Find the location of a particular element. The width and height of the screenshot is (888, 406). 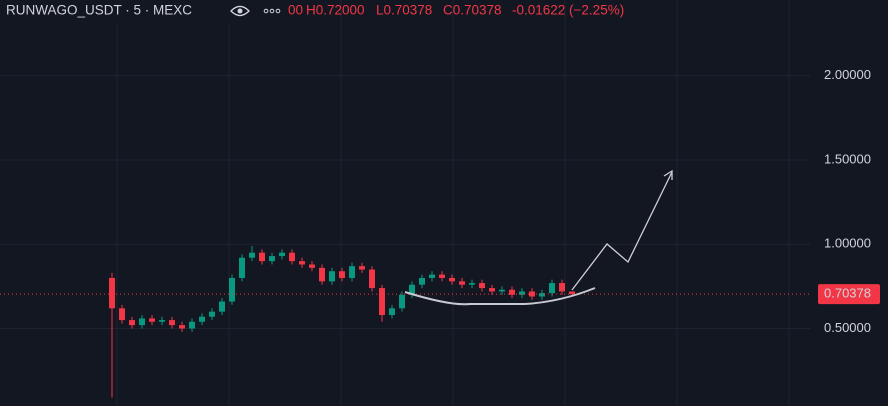

last-price-box is located at coordinates (849, 294).